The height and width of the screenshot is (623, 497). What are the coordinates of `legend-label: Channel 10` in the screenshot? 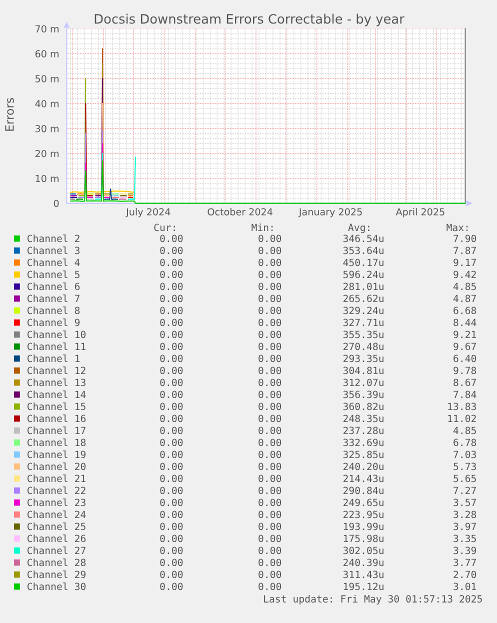 It's located at (56, 334).